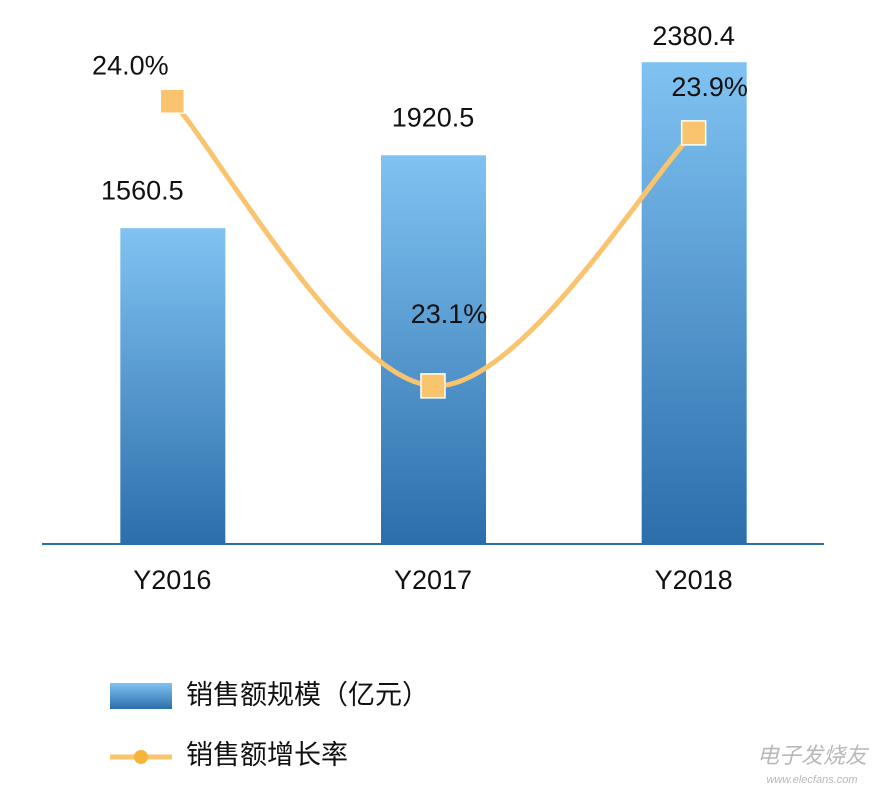 This screenshot has width=876, height=793. Describe the element at coordinates (433, 580) in the screenshot. I see `x-tick-label: Y2017` at that location.